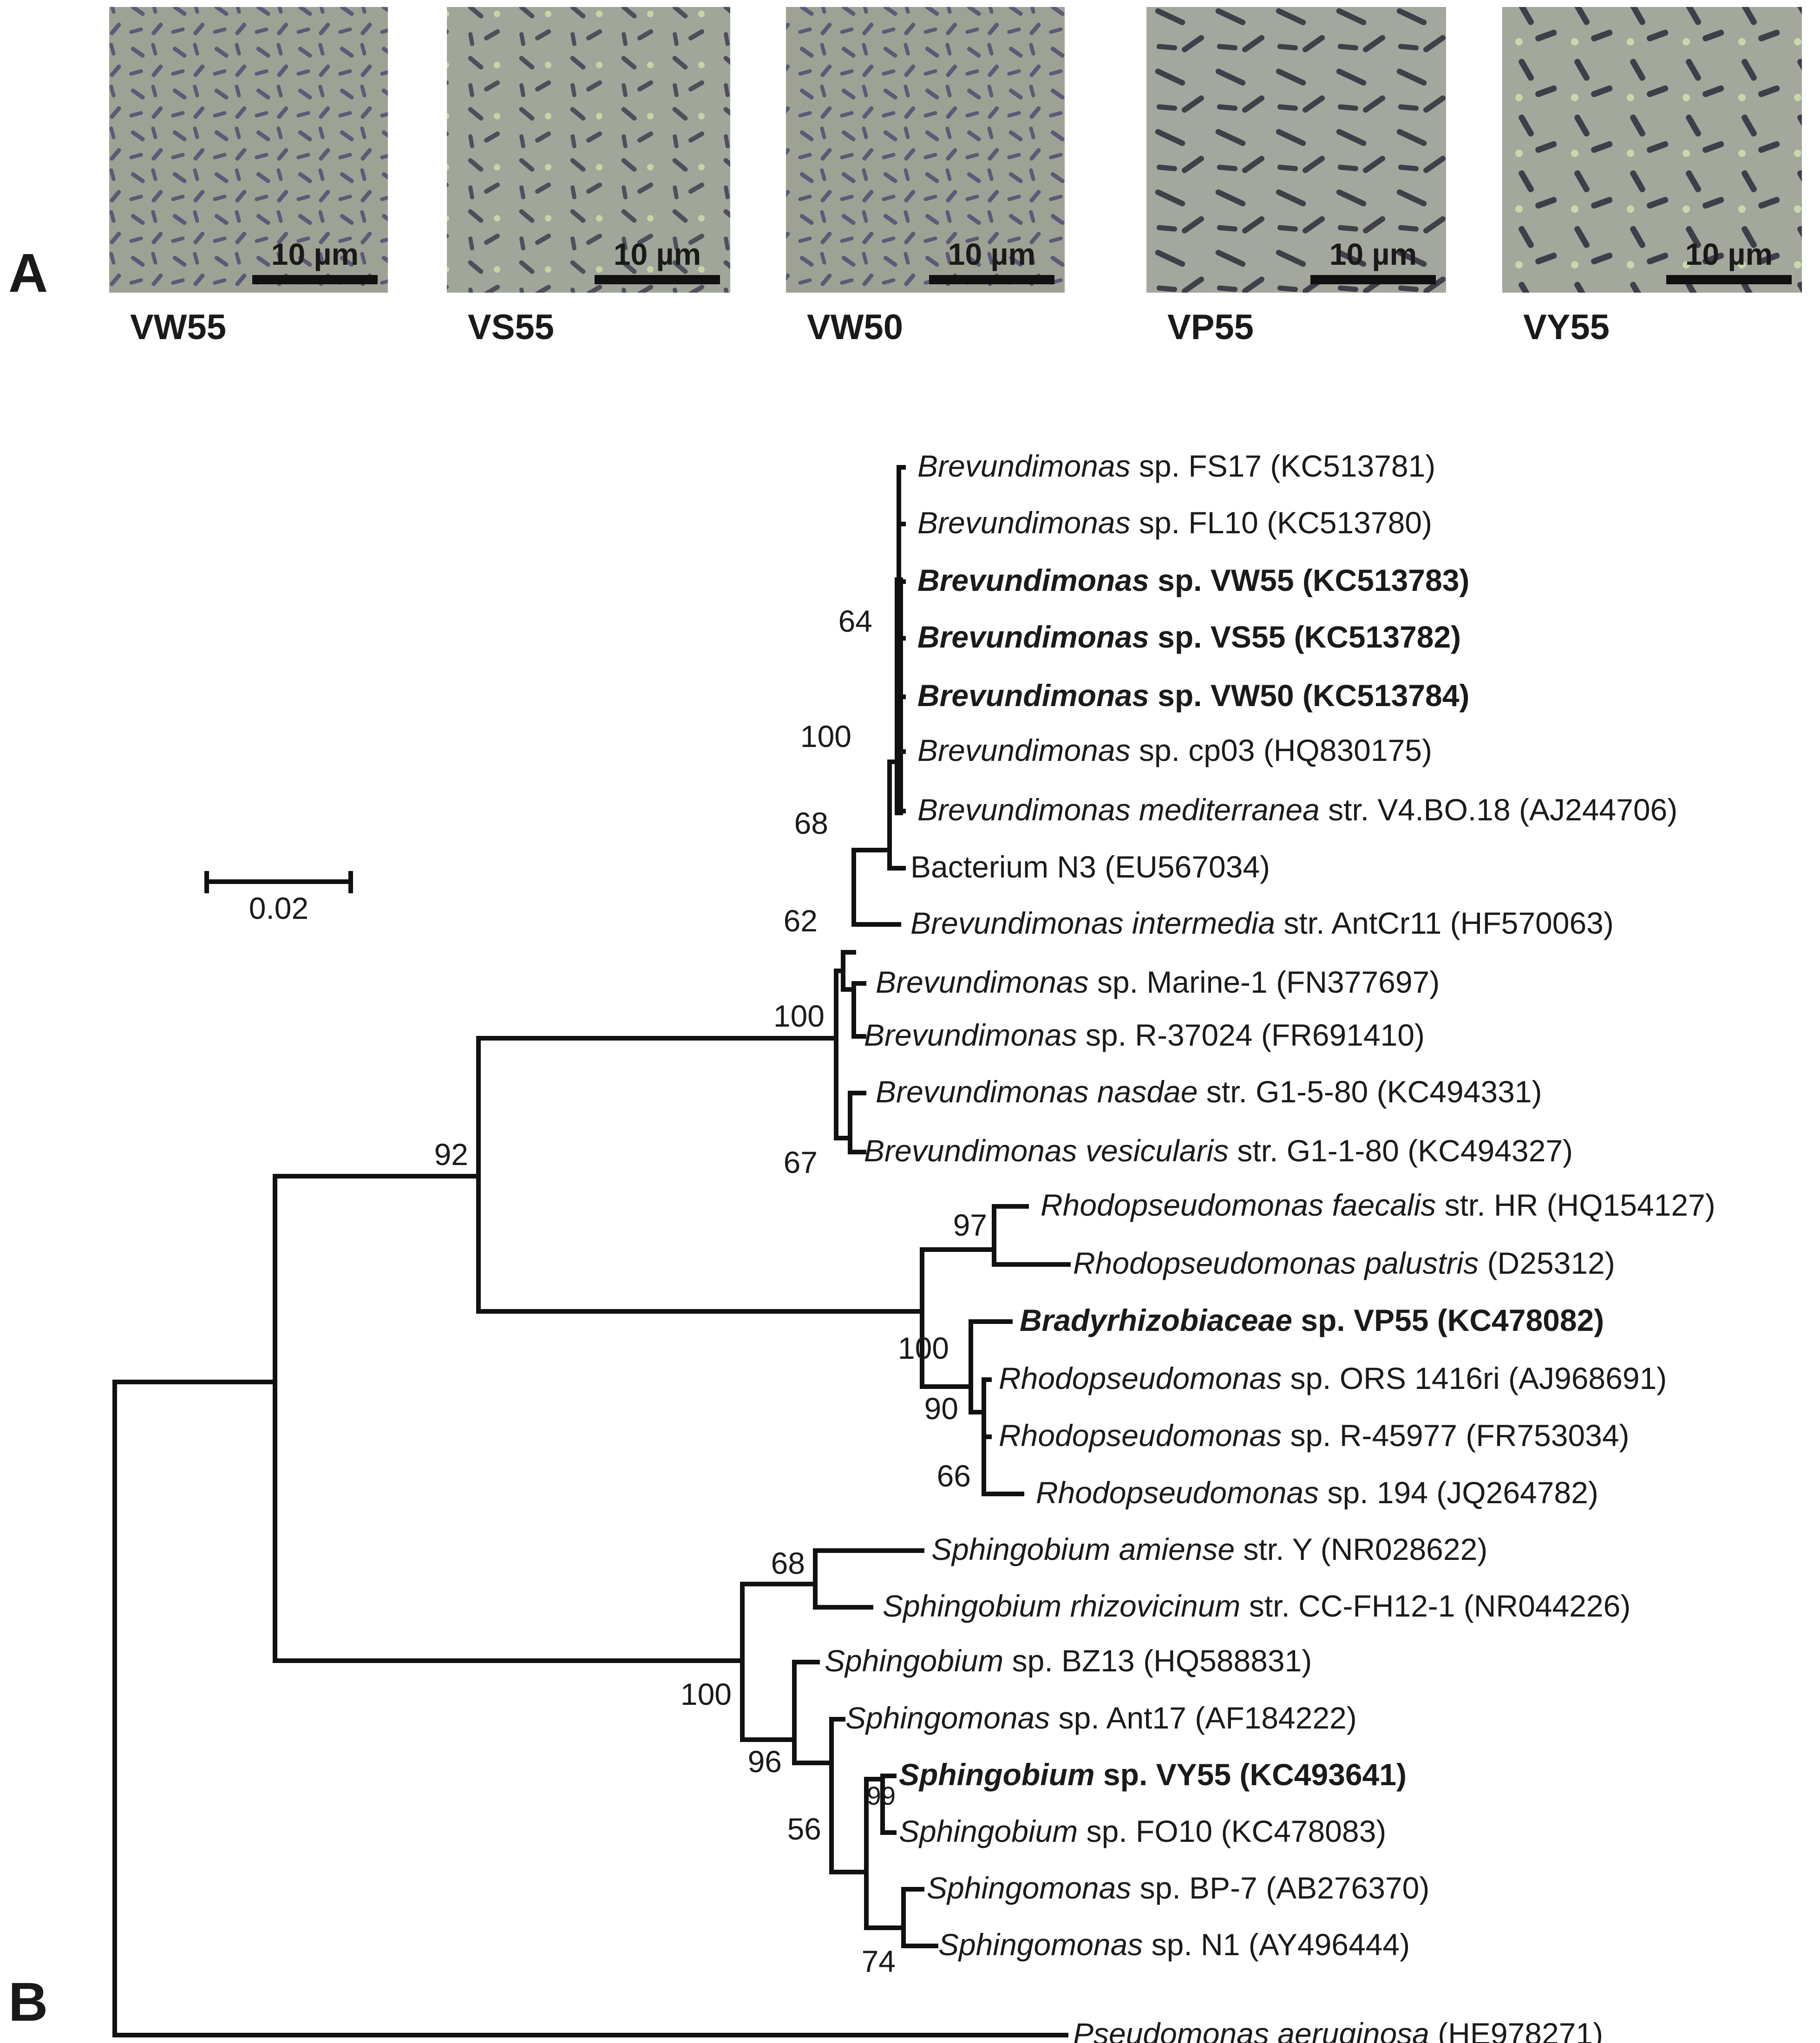 This screenshot has width=1820, height=2043. What do you see at coordinates (1370, 1091) in the screenshot?
I see `taxon-strain: str. G1-5-80 (KC494331)` at bounding box center [1370, 1091].